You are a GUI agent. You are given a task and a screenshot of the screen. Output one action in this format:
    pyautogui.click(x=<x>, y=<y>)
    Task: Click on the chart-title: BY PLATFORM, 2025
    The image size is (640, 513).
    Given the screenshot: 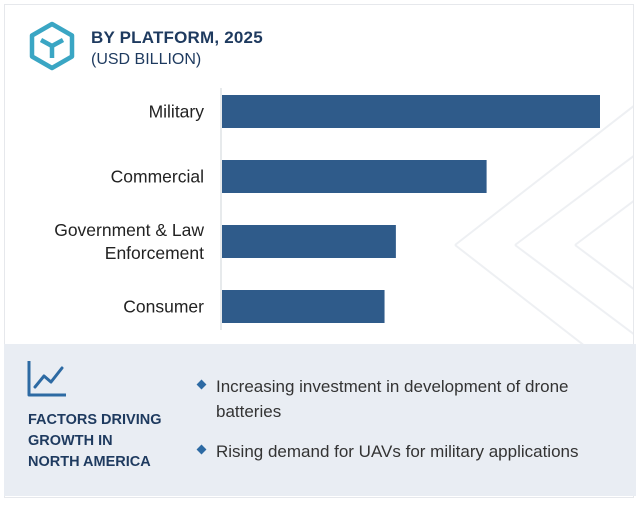 What is the action you would take?
    pyautogui.click(x=177, y=37)
    